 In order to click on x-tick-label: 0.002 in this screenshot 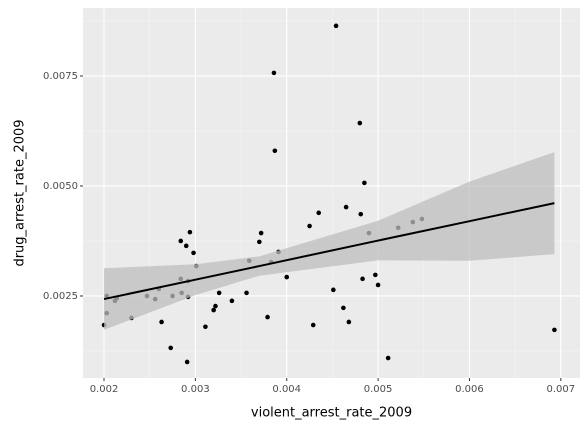, I will do `click(104, 389)`.